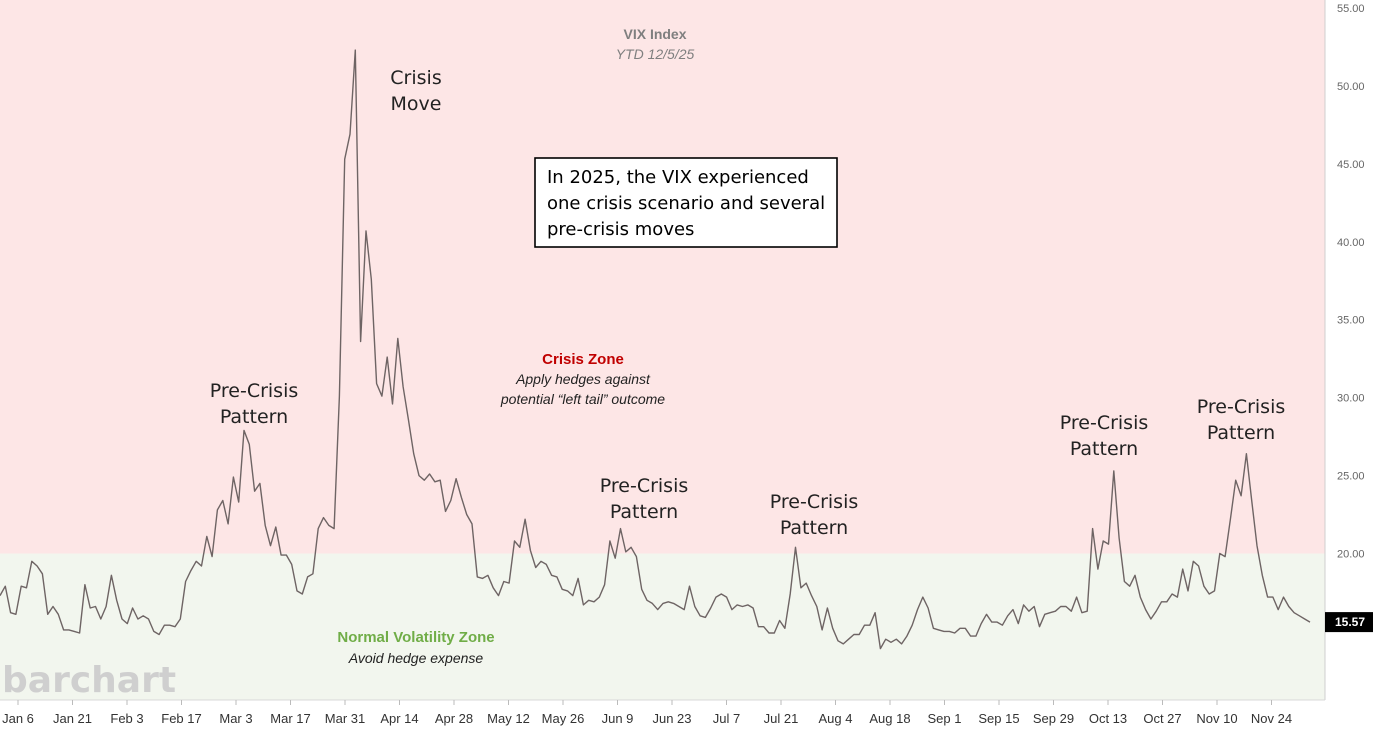  Describe the element at coordinates (654, 34) in the screenshot. I see `chart-title: VIX Index` at that location.